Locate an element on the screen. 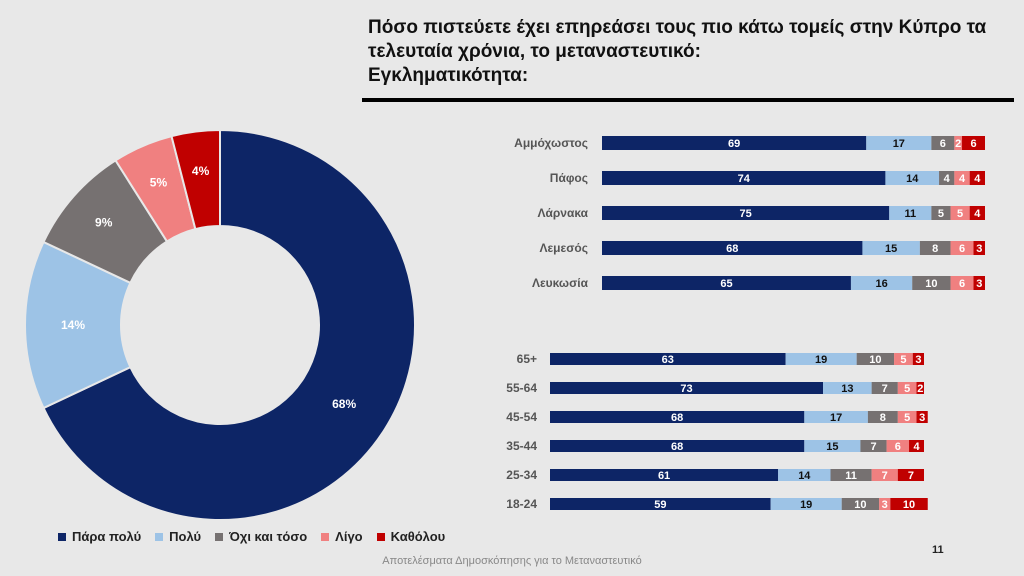 The image size is (1024, 576). category-label: 55-64 is located at coordinates (521, 388).